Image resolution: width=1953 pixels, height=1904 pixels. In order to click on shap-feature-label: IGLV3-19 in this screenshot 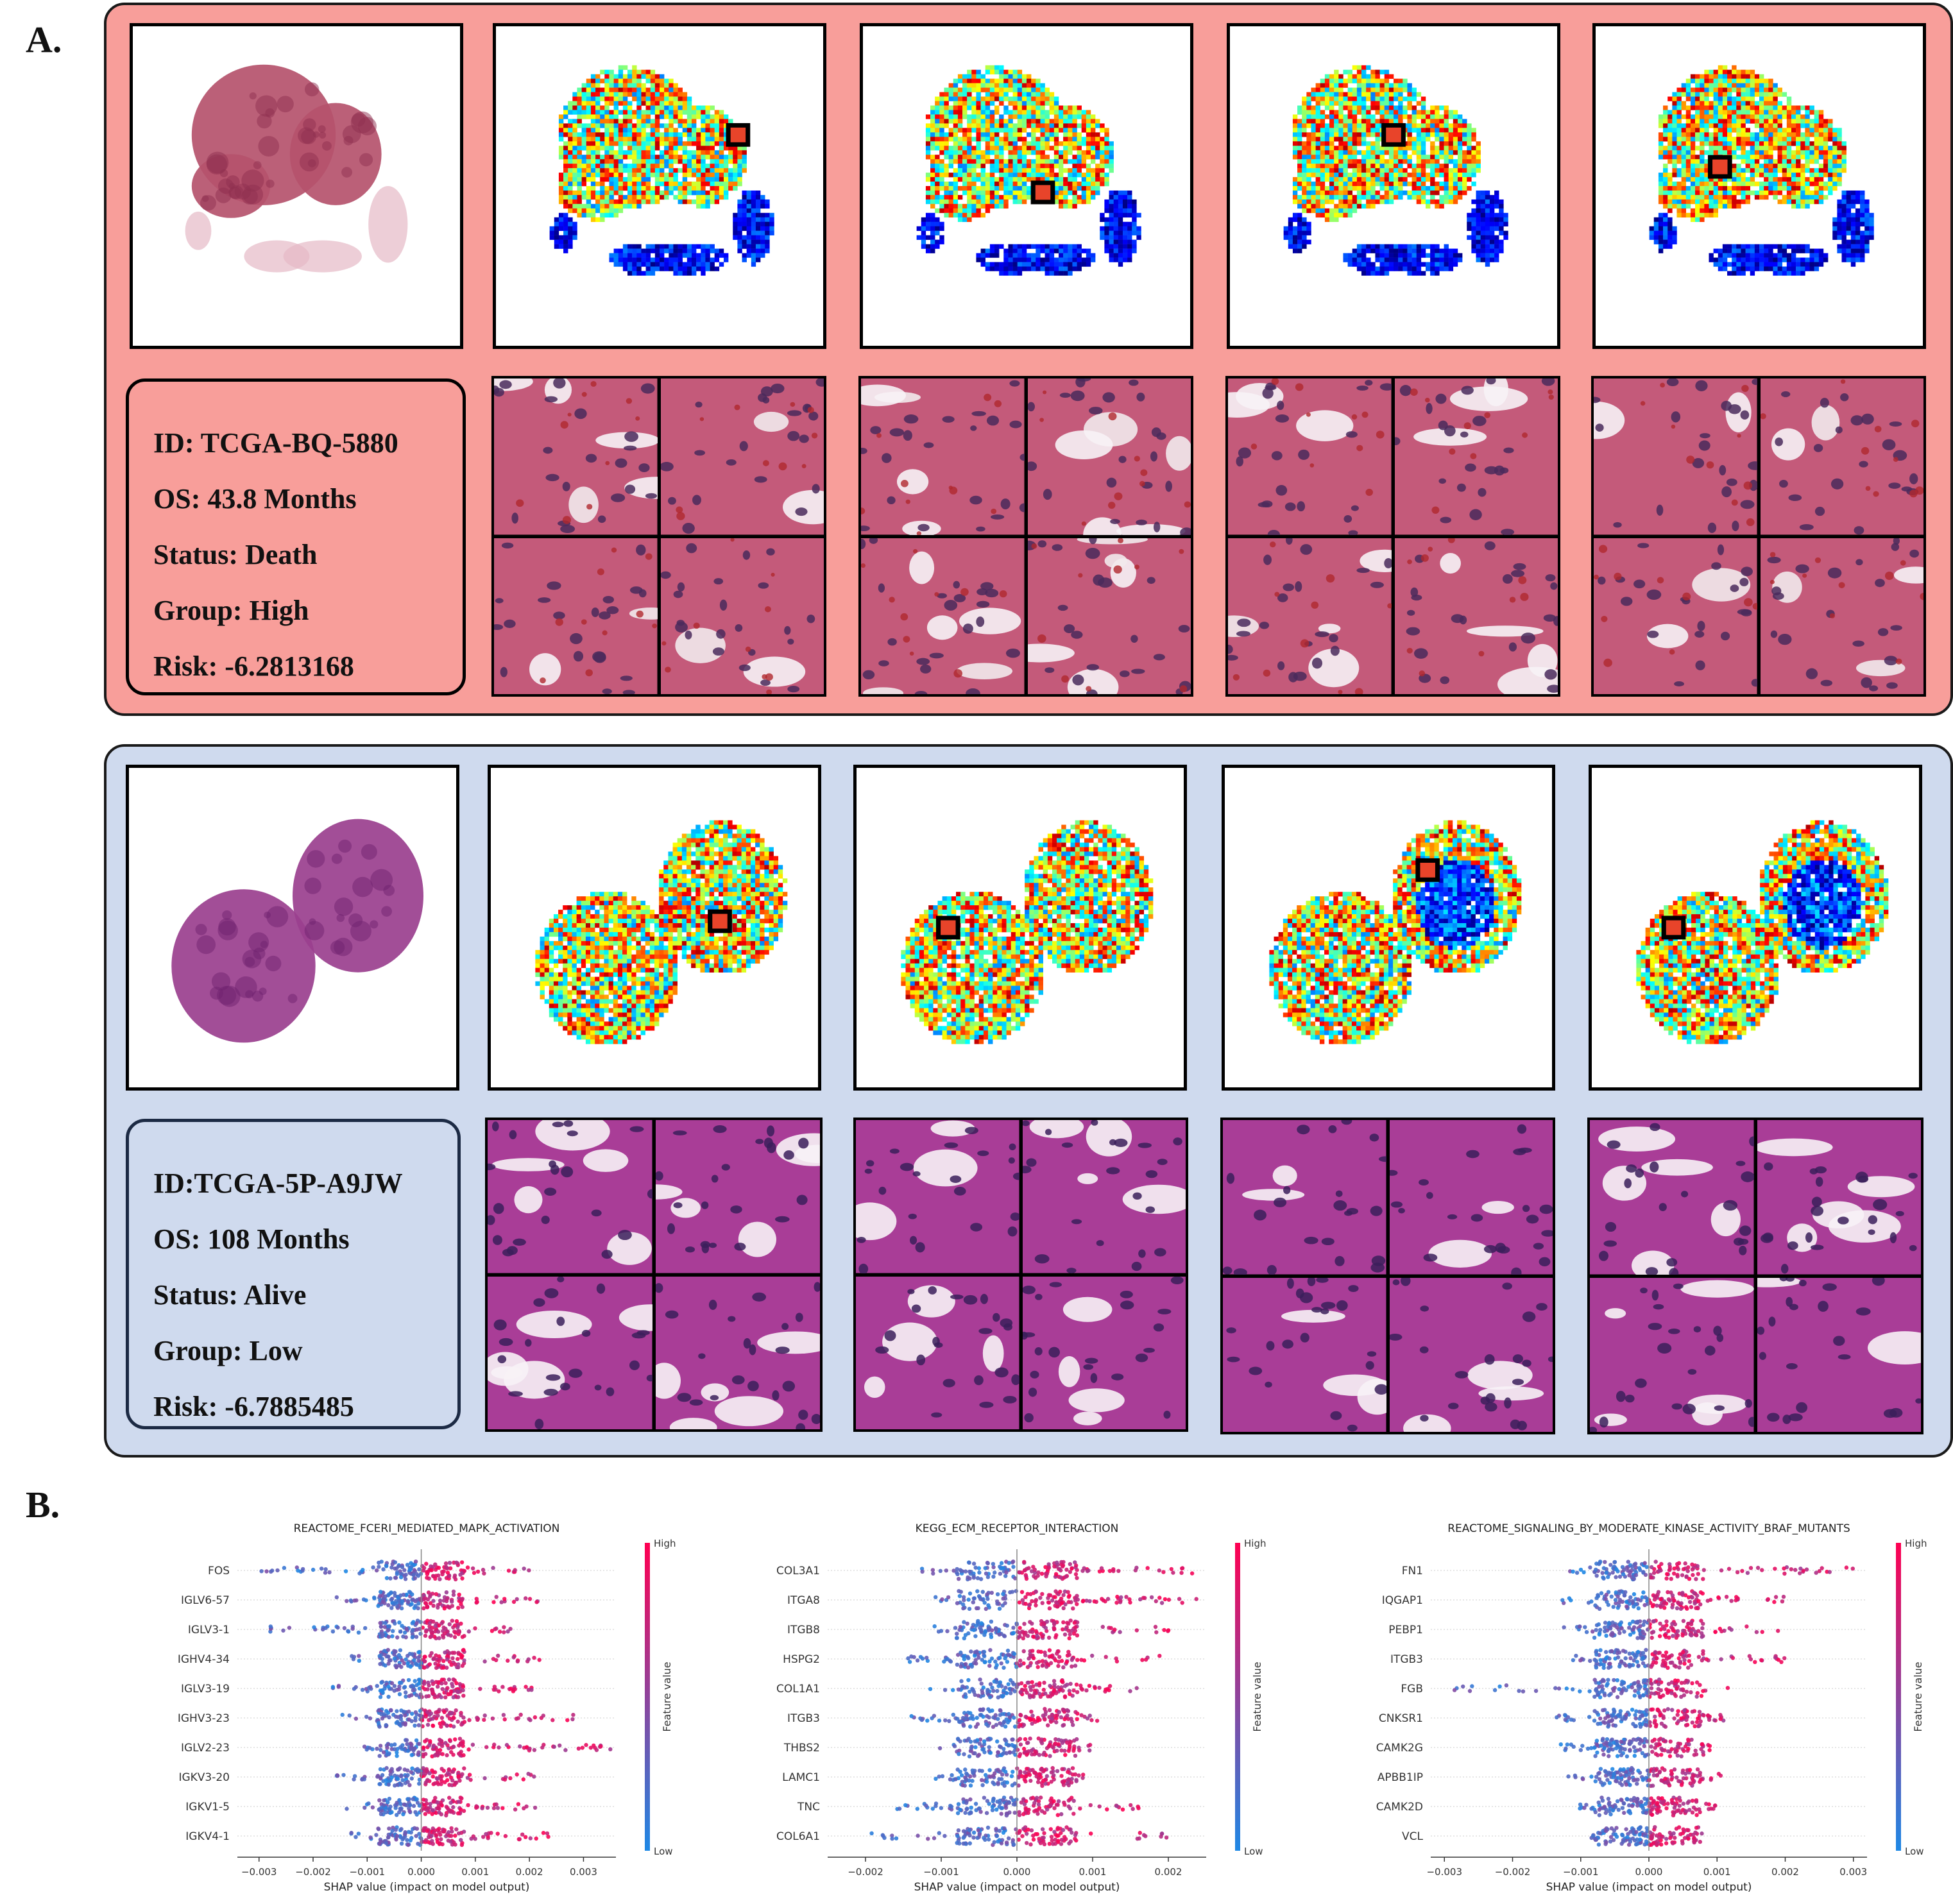, I will do `click(206, 1689)`.